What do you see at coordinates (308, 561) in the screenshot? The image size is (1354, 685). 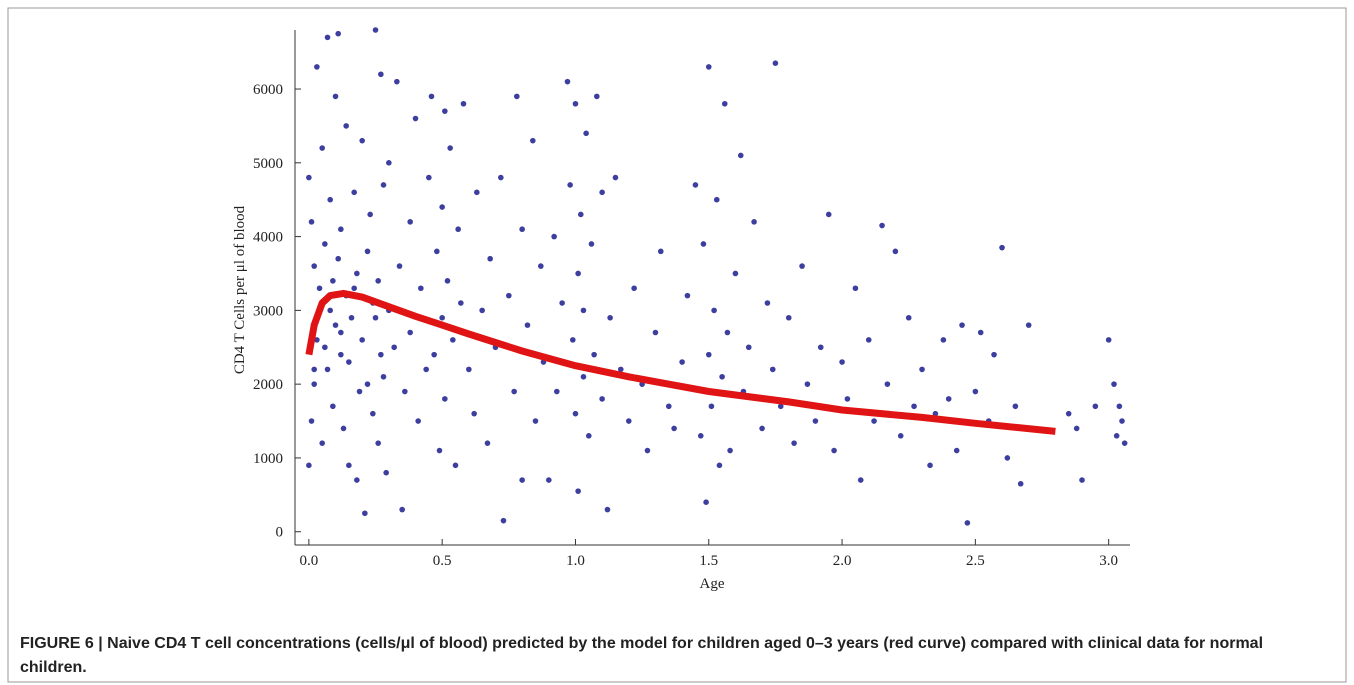 I see `x-tick-label: 0.0` at bounding box center [308, 561].